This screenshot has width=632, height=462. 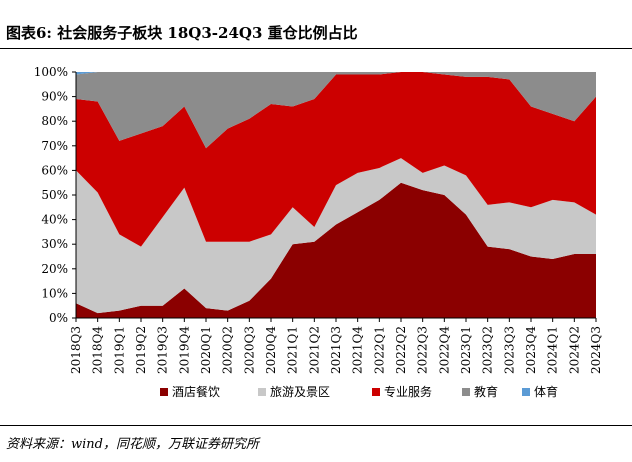 What do you see at coordinates (184, 350) in the screenshot?
I see `x-tick-label: 2019Q4` at bounding box center [184, 350].